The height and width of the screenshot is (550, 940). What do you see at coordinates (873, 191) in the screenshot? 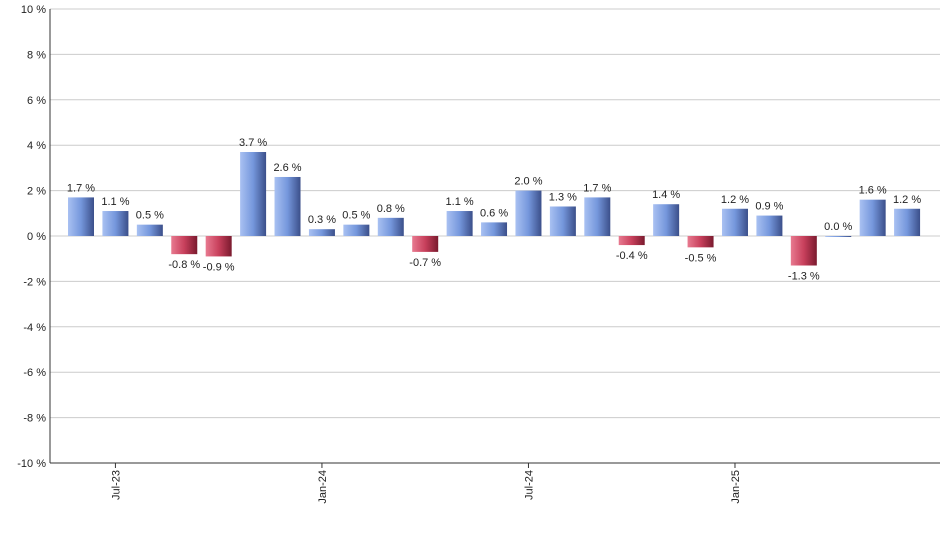
I see `value-label: 1.6 %` at bounding box center [873, 191].